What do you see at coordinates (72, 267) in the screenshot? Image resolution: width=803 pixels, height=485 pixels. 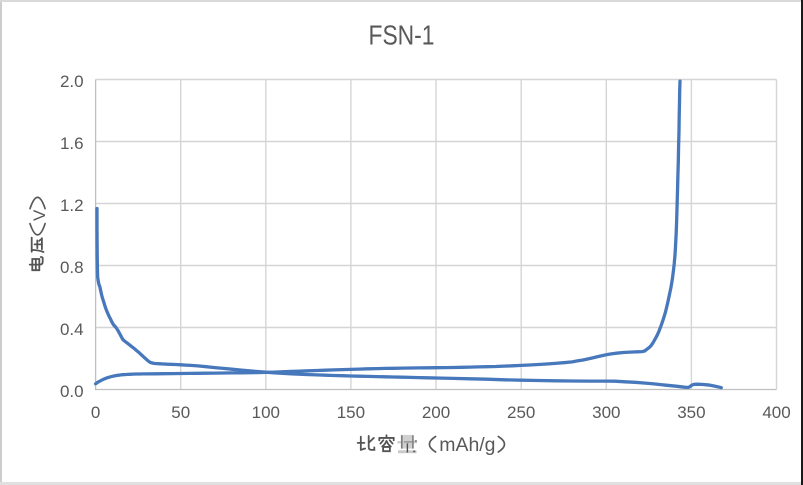 I see `svg-text: 0.8` at bounding box center [72, 267].